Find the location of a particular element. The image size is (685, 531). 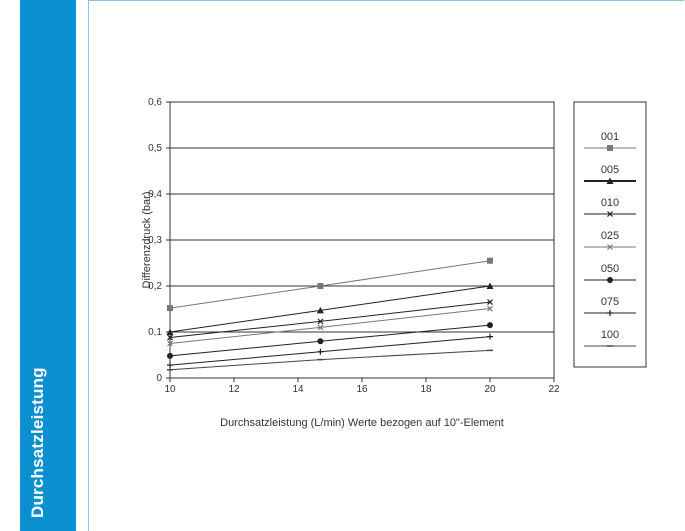

y-ticks: 0 0,1 0,2 0,3 0,4 0,5 0,6 is located at coordinates (159, 240).